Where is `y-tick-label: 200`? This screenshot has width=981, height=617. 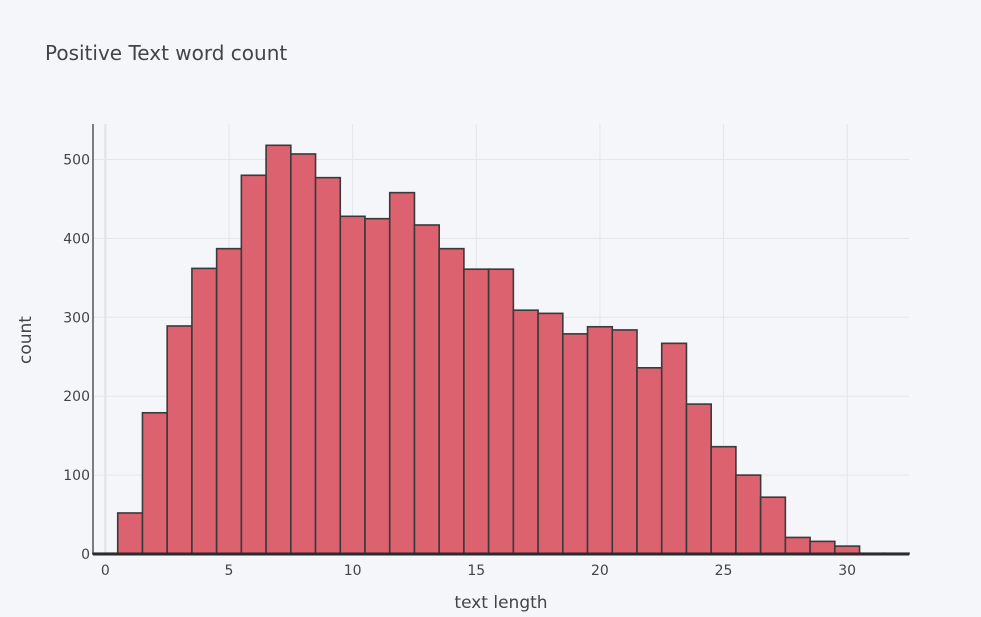 y-tick-label: 200 is located at coordinates (76, 397).